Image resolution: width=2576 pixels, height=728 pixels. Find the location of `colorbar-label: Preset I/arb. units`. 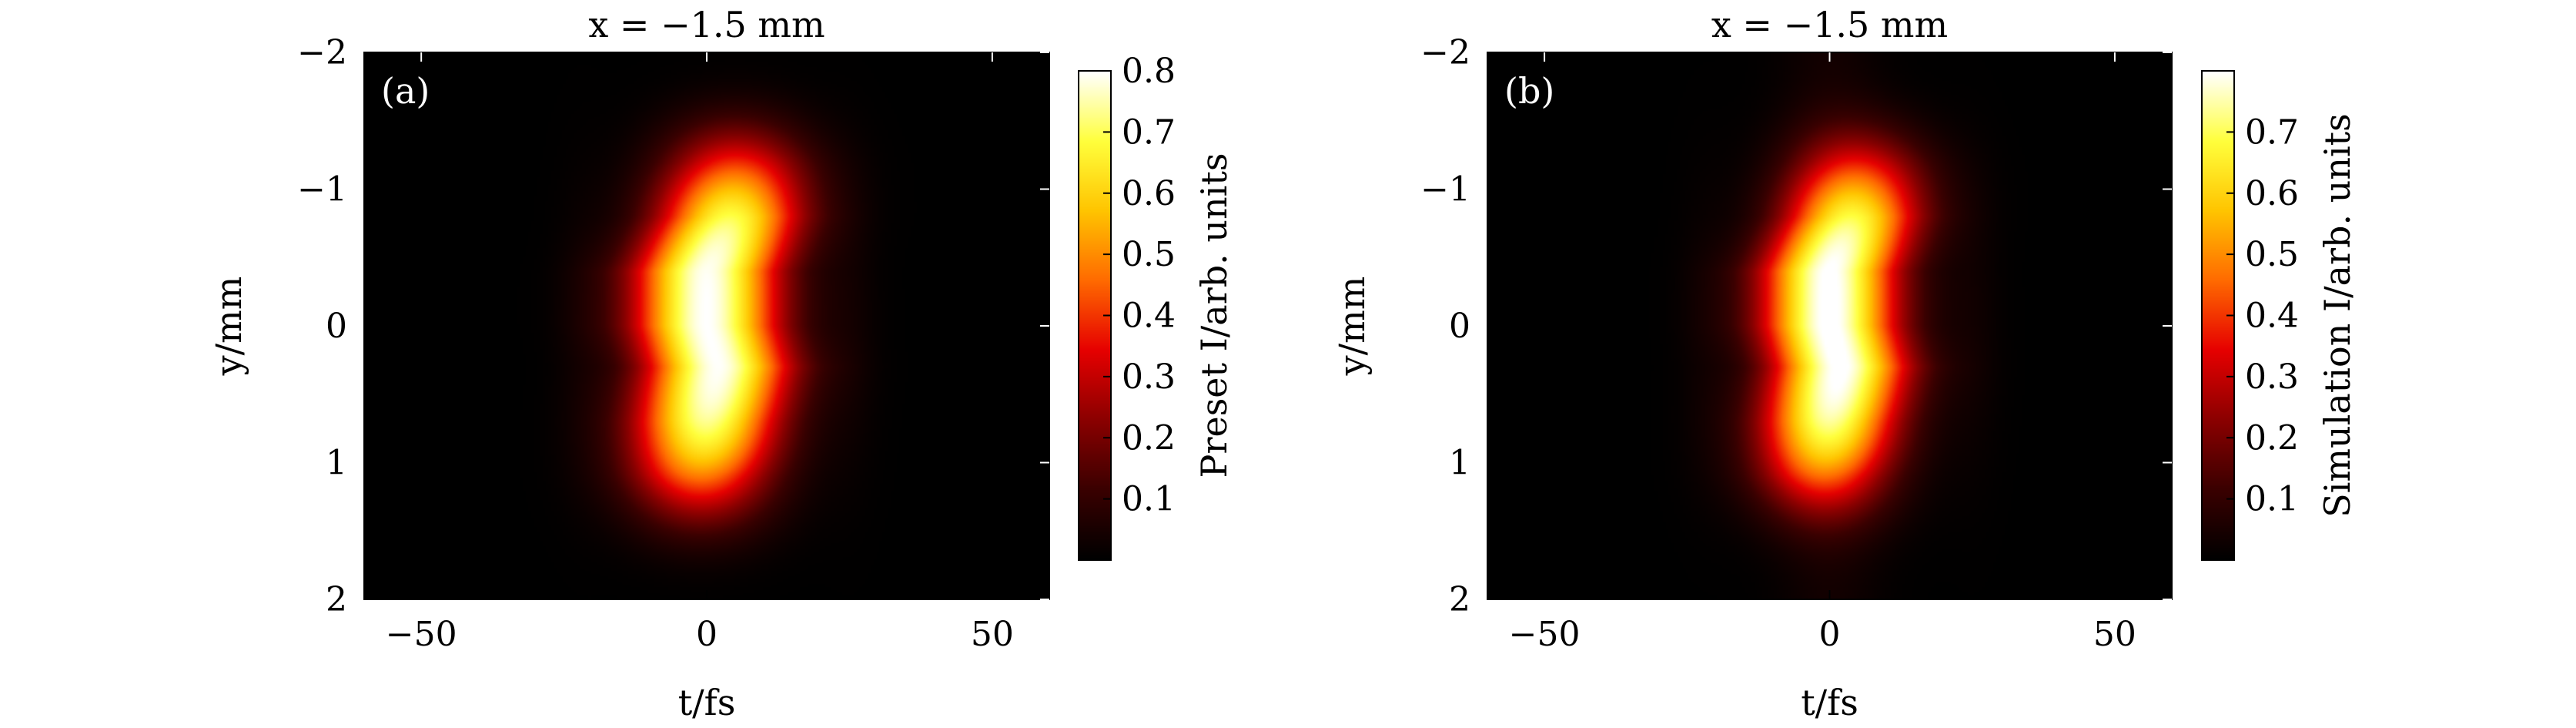

colorbar-label: Preset I/arb. units is located at coordinates (1214, 315).